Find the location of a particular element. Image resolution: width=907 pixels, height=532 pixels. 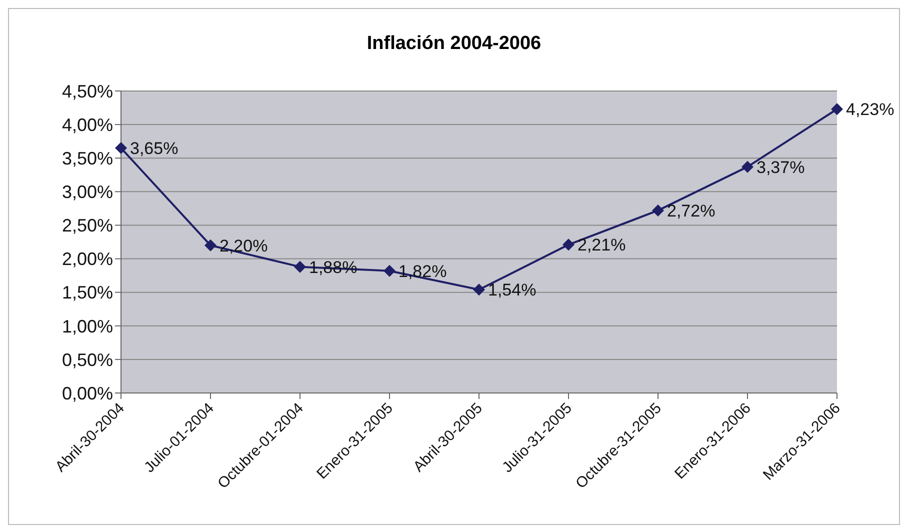

data-label: 1,82% is located at coordinates (422, 271).